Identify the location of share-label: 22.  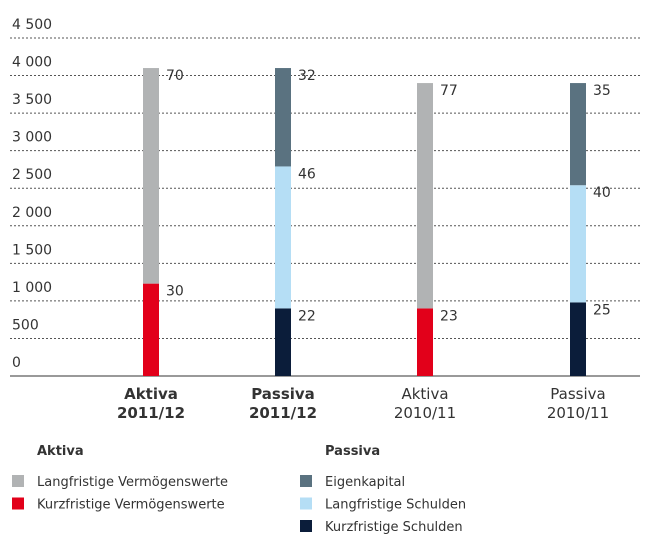
(307, 316).